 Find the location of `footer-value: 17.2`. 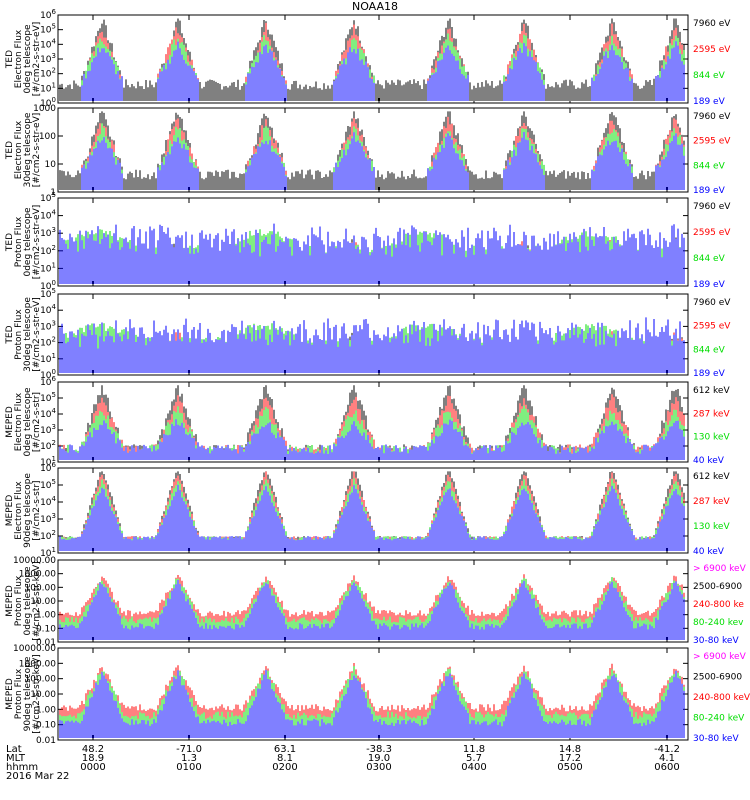

footer-value: 17.2 is located at coordinates (570, 758).